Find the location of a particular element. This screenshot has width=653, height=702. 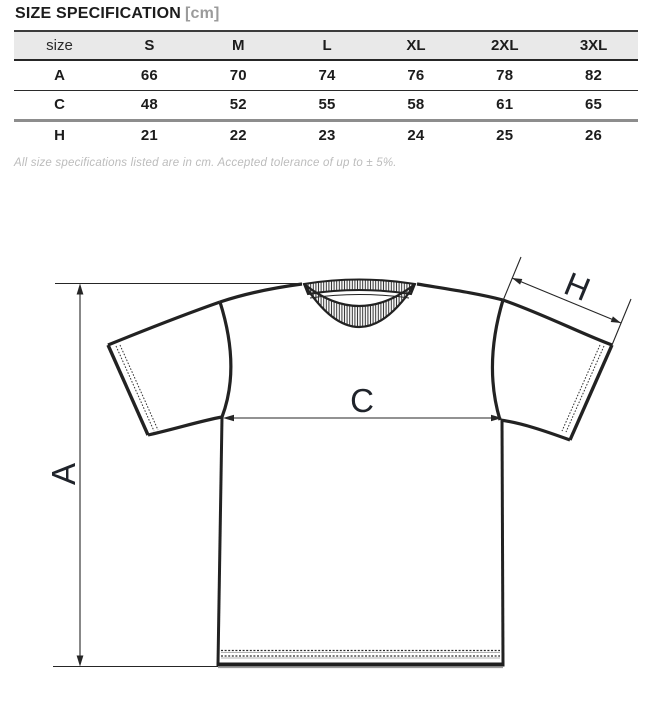

value-a-xl: 76 is located at coordinates (416, 75).